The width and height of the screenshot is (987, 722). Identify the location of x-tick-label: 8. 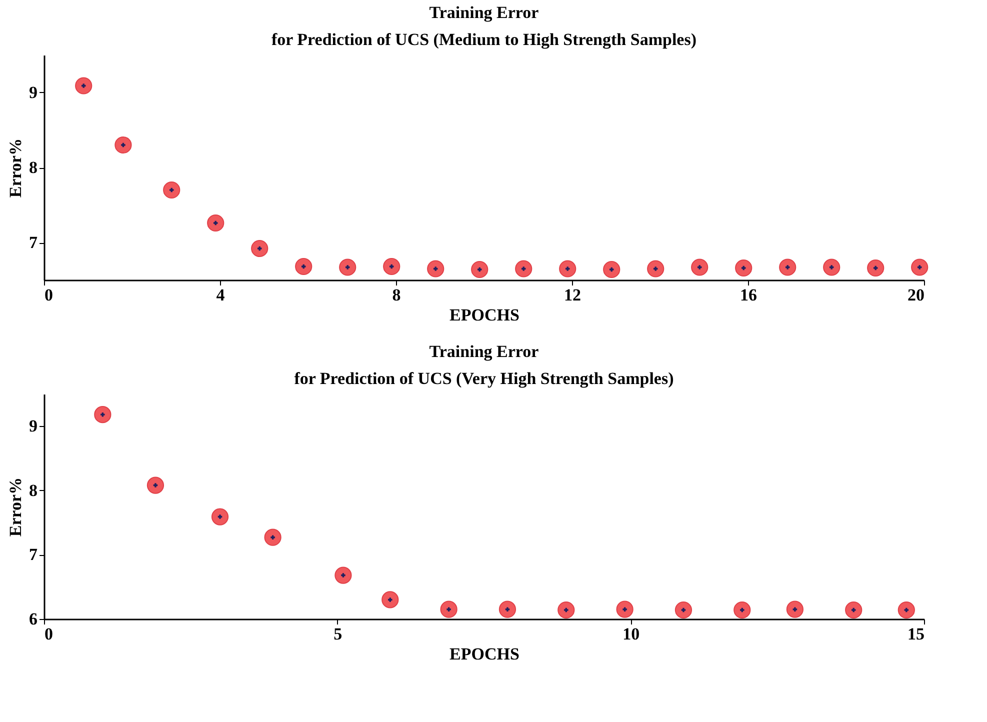
(396, 295).